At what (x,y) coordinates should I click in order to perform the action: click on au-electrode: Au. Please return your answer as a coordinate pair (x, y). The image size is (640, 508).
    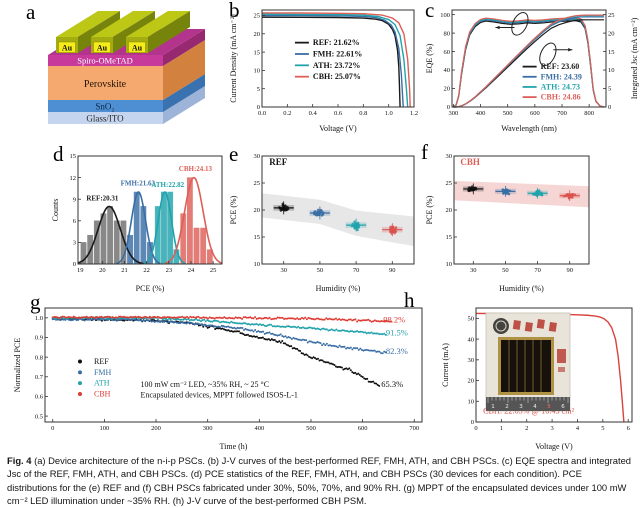
    Looking at the image, I should click on (158, 32).